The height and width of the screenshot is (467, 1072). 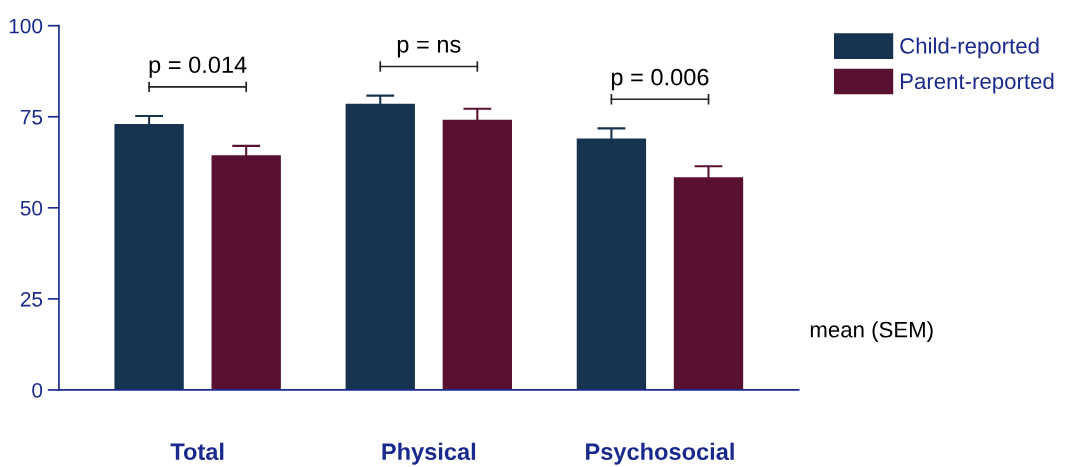 What do you see at coordinates (977, 83) in the screenshot?
I see `legend-label: Parent-reported` at bounding box center [977, 83].